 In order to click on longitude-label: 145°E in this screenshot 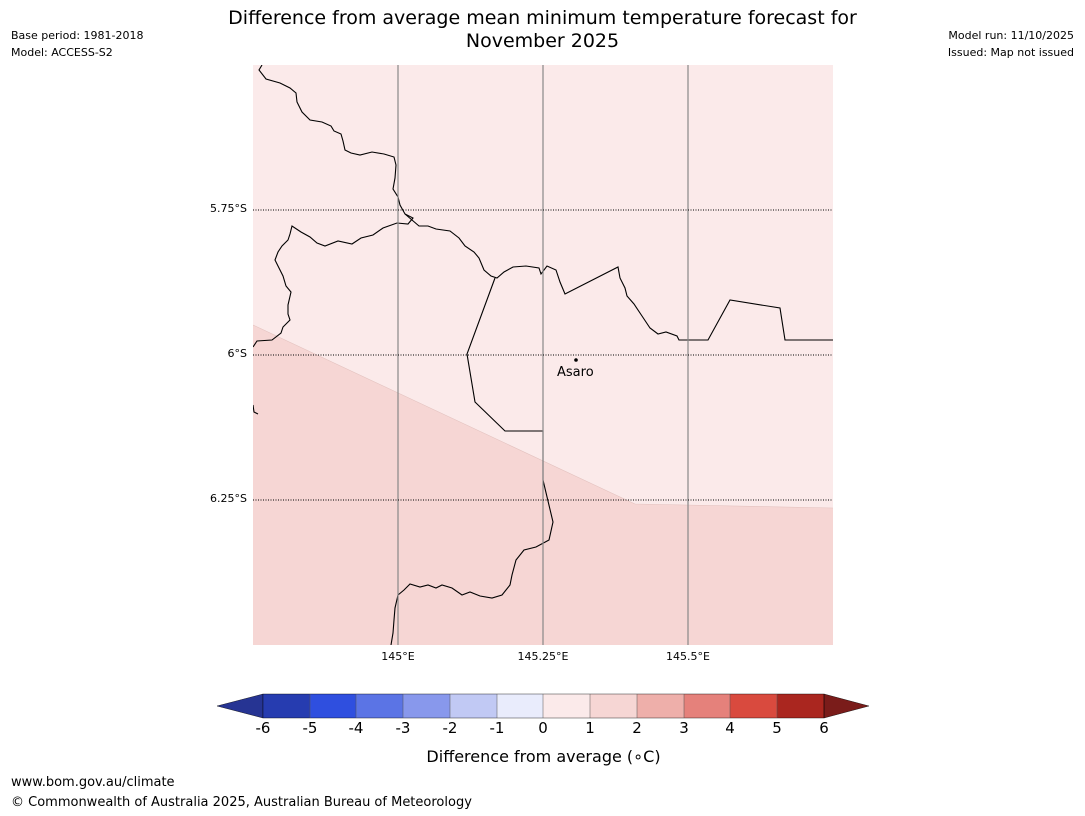, I will do `click(398, 656)`.